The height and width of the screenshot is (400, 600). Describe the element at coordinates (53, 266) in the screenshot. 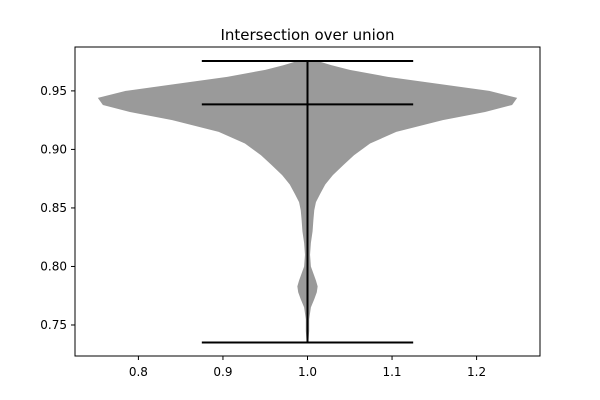

I see `y-tick-label: 0.80` at that location.